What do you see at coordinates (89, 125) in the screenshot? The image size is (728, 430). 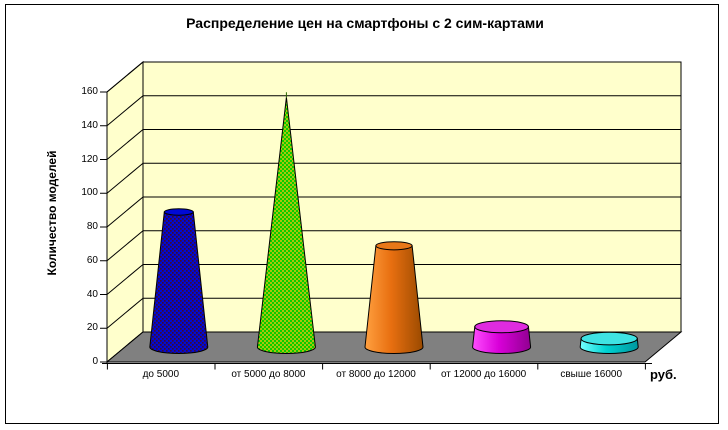 I see `y-axis-tick-label: 140` at bounding box center [89, 125].